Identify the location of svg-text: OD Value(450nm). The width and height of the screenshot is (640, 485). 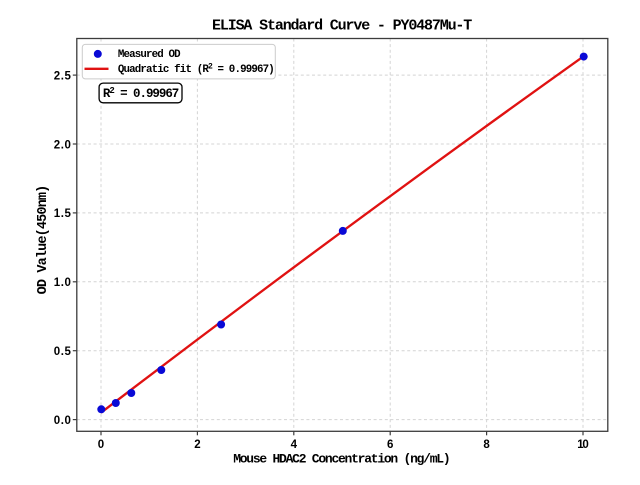
(43, 240).